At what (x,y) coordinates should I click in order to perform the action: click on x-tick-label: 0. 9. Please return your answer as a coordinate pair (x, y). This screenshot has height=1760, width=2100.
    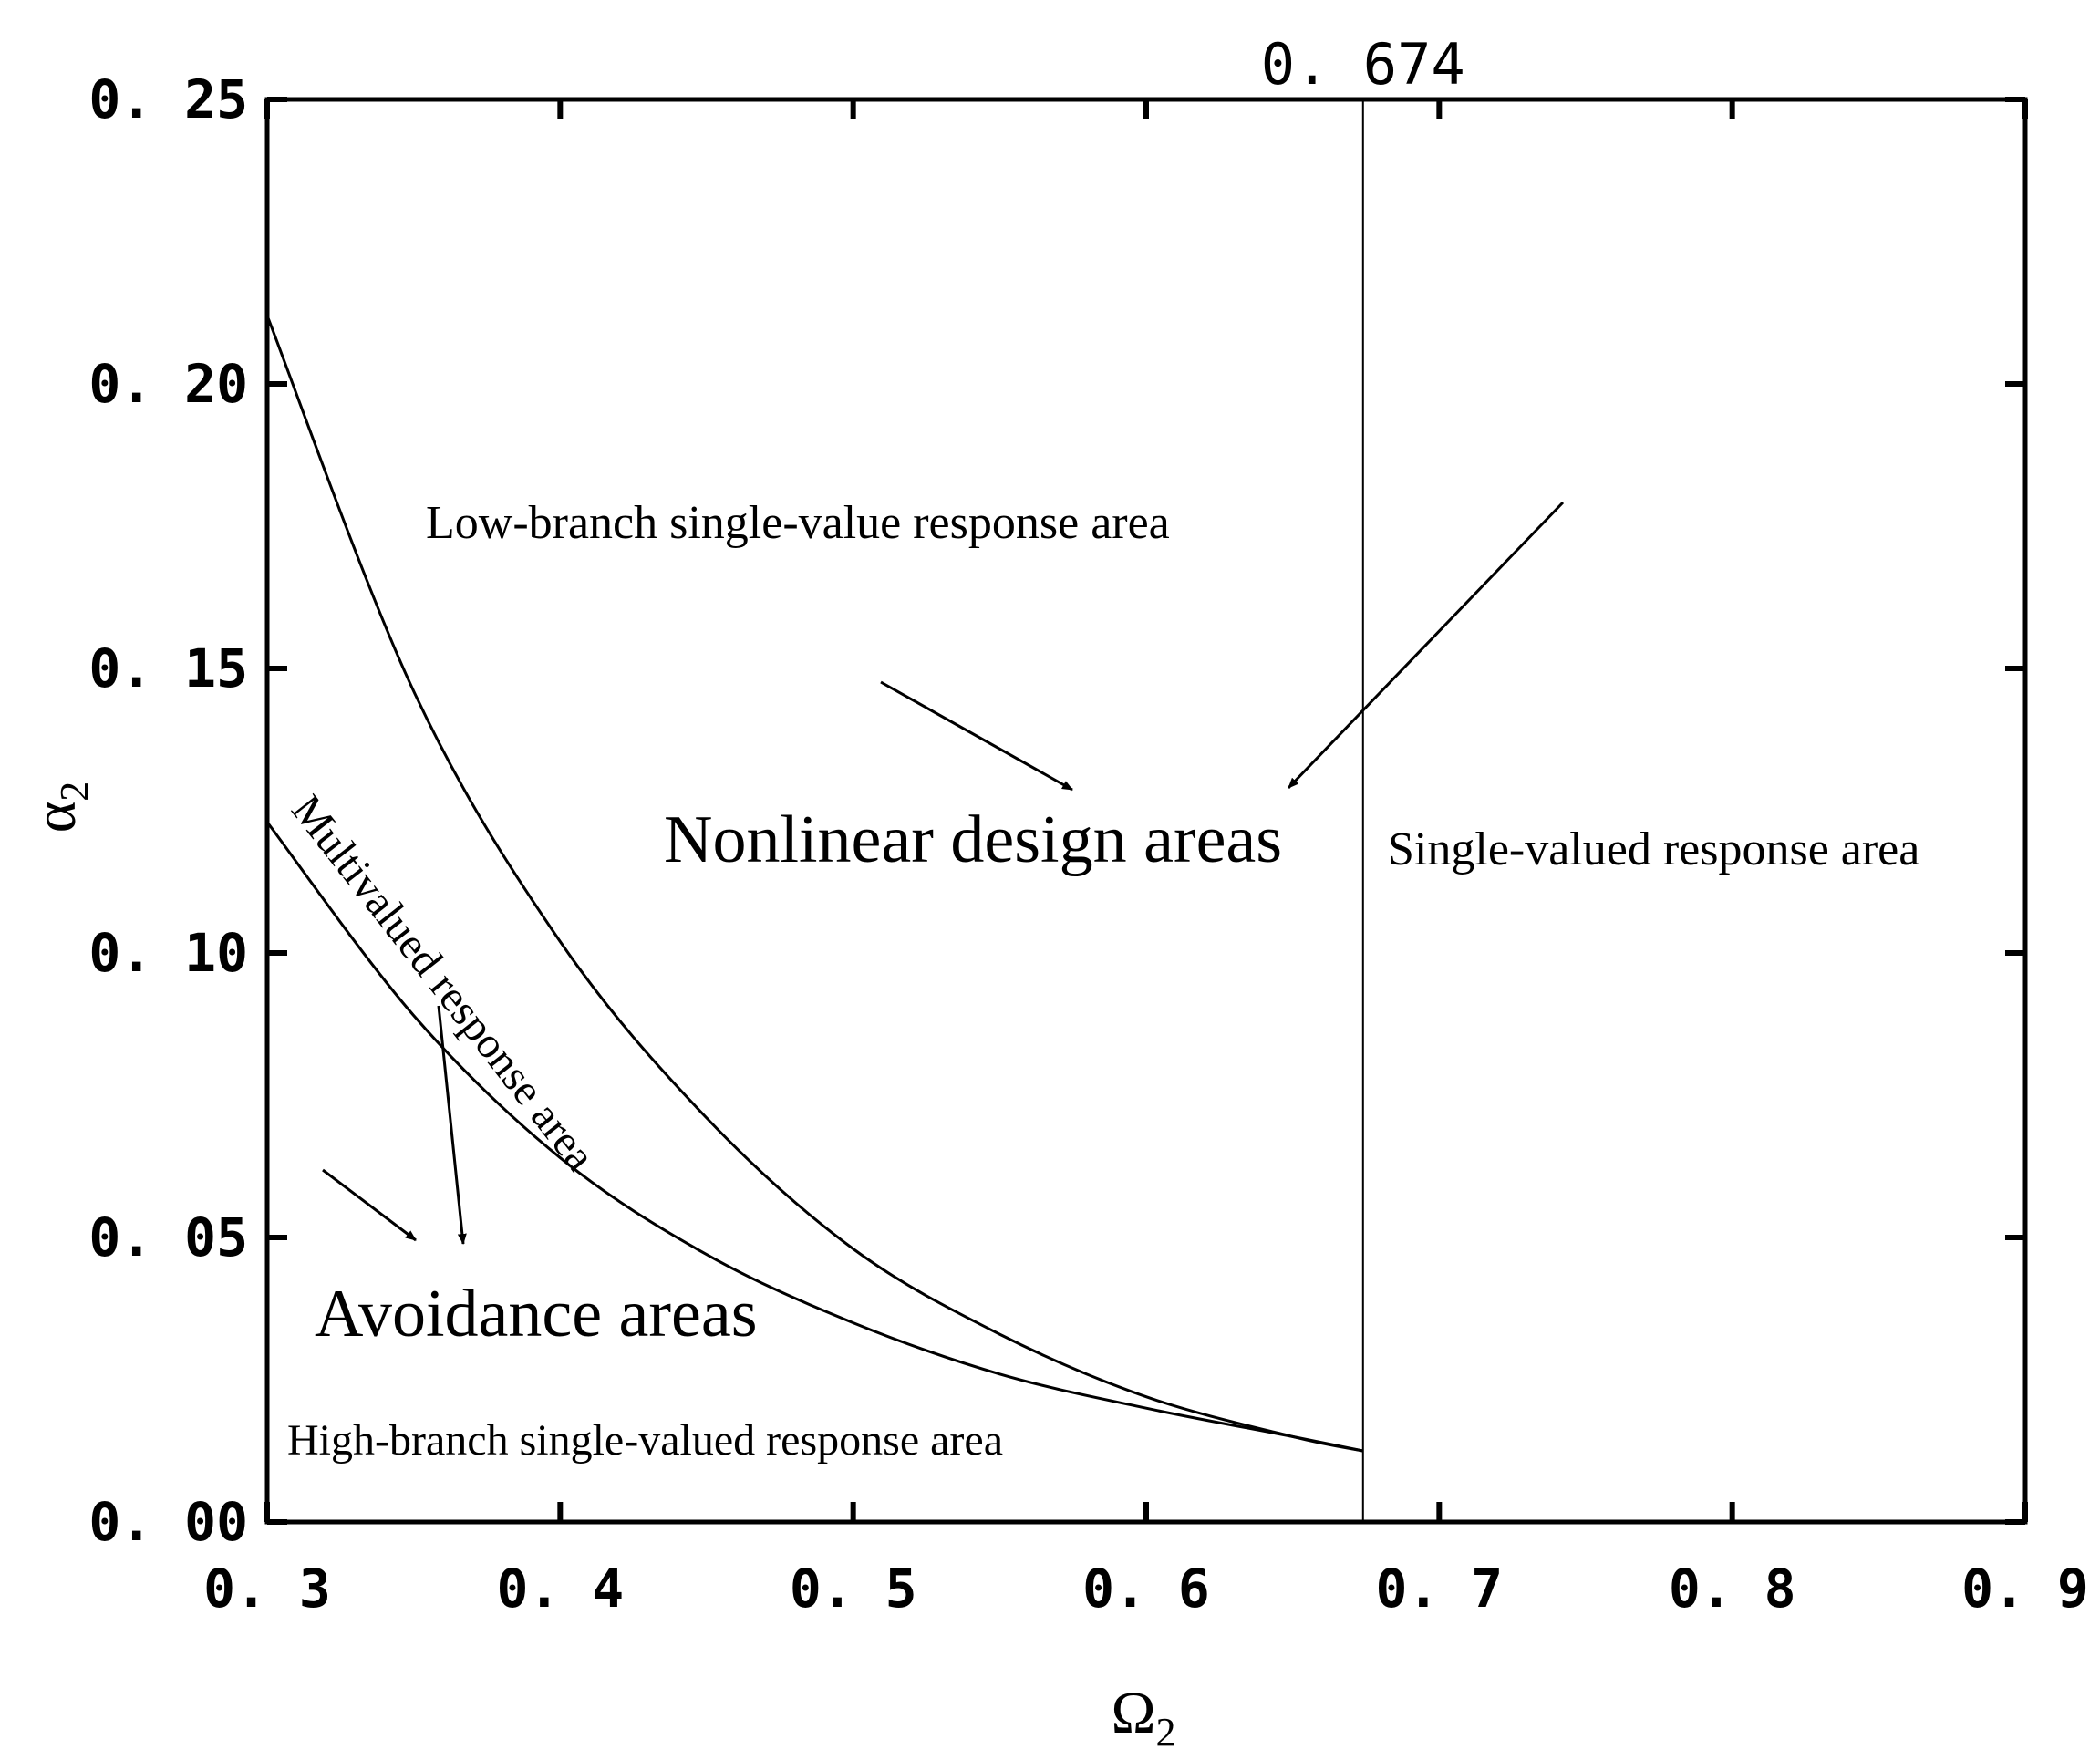
    Looking at the image, I should click on (2025, 1589).